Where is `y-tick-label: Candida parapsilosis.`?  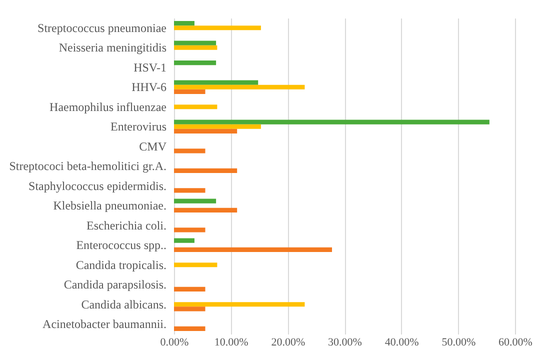
y-tick-label: Candida parapsilosis. is located at coordinates (115, 285).